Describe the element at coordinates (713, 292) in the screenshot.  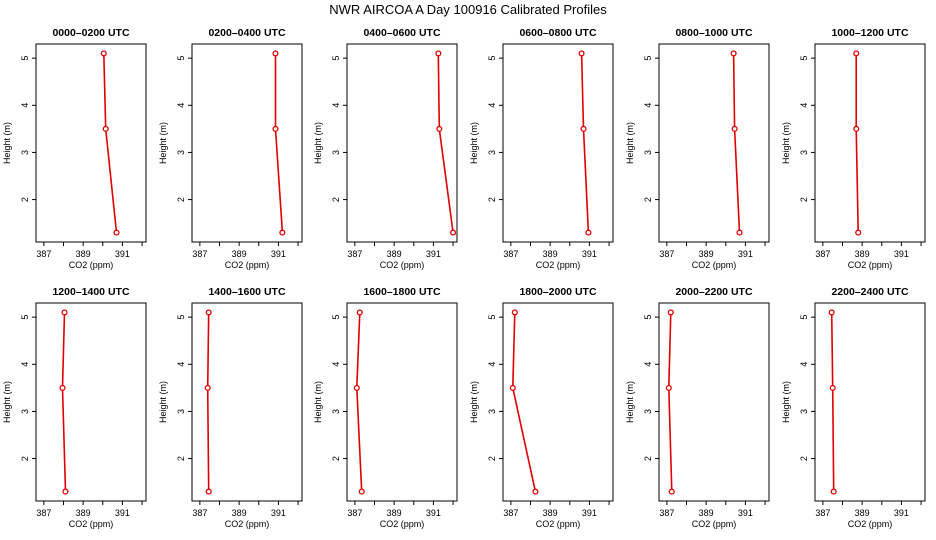
I see `panel-title: 2000–2200 UTC` at that location.